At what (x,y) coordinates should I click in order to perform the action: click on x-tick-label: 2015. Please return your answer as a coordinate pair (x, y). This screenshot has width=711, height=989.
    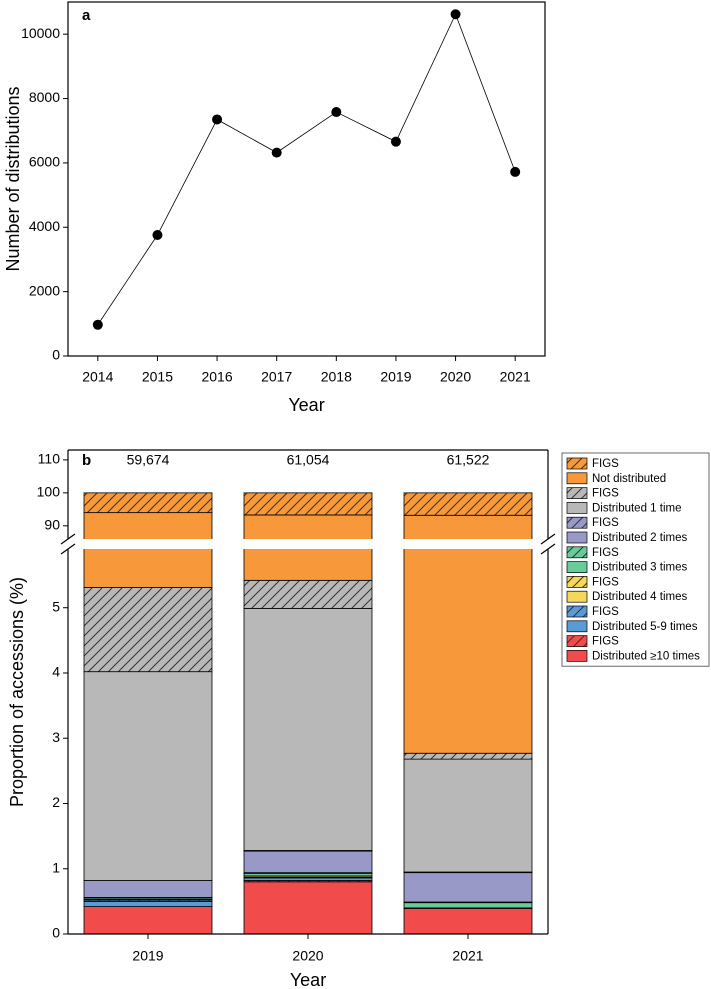
    Looking at the image, I should click on (157, 377).